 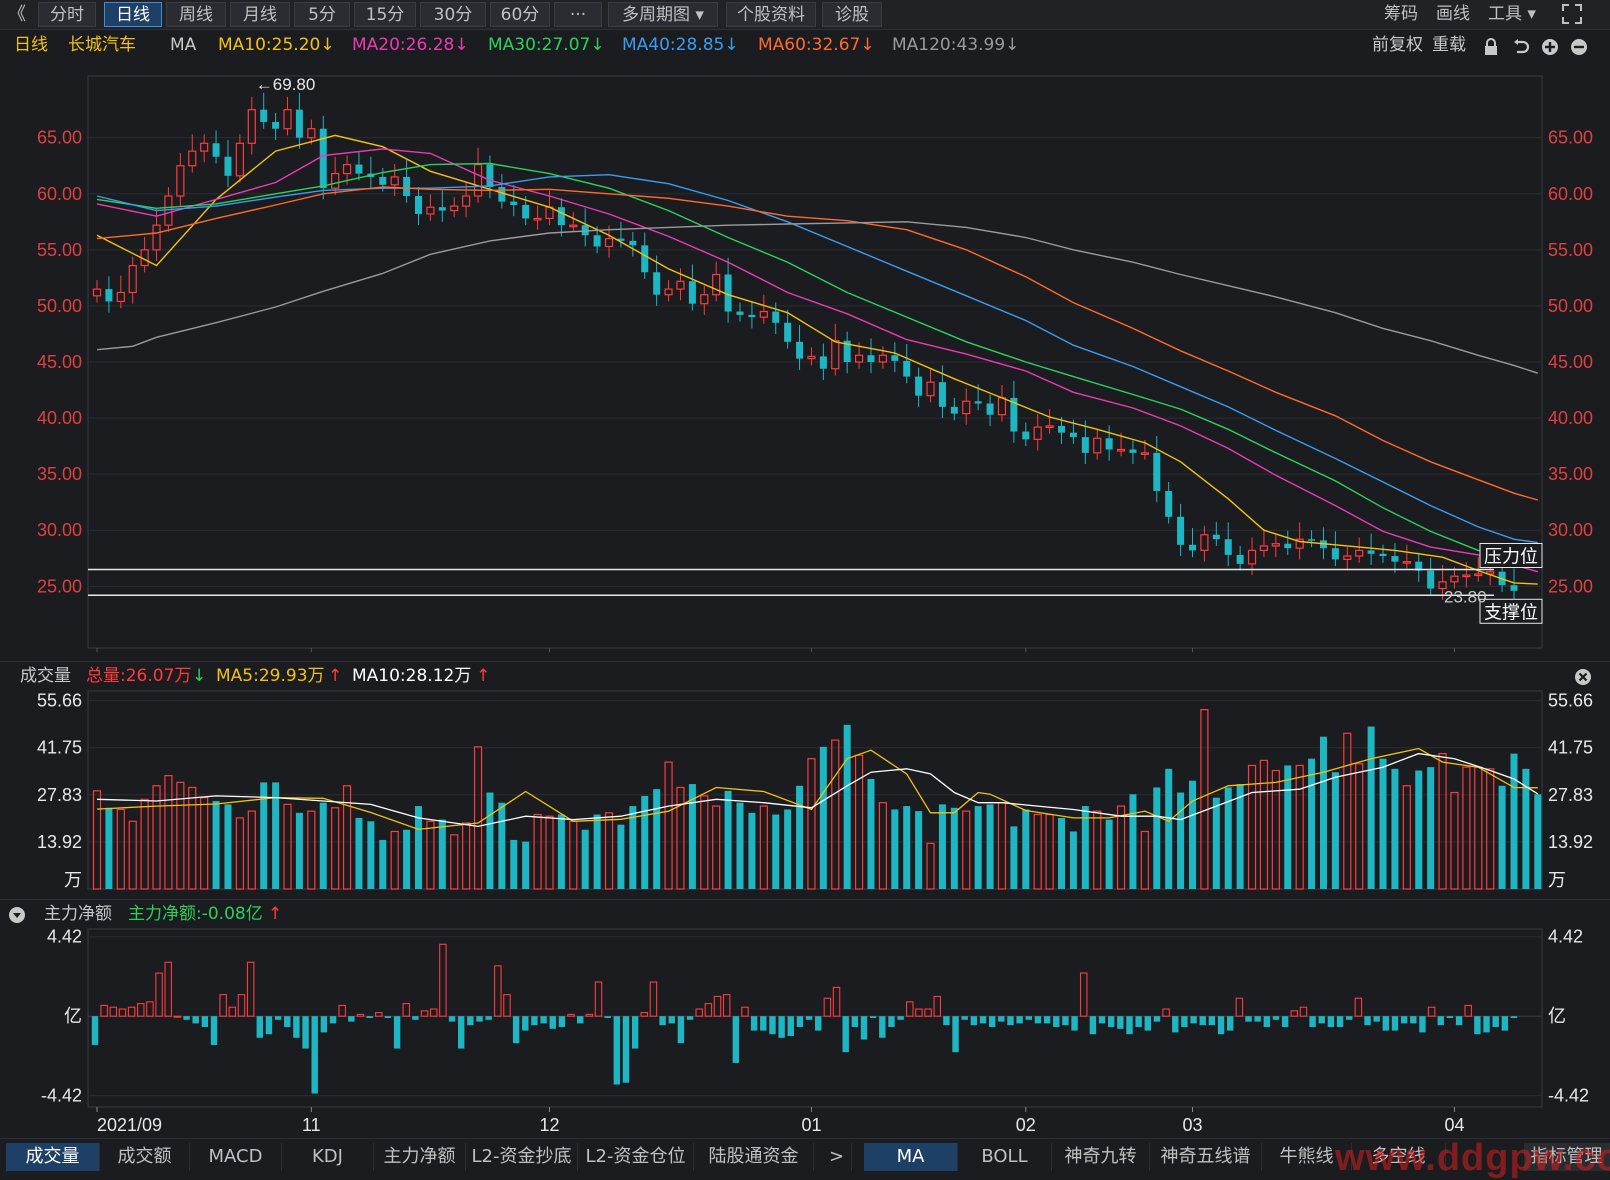 What do you see at coordinates (837, 1157) in the screenshot?
I see `more-tabs-icon: >` at bounding box center [837, 1157].